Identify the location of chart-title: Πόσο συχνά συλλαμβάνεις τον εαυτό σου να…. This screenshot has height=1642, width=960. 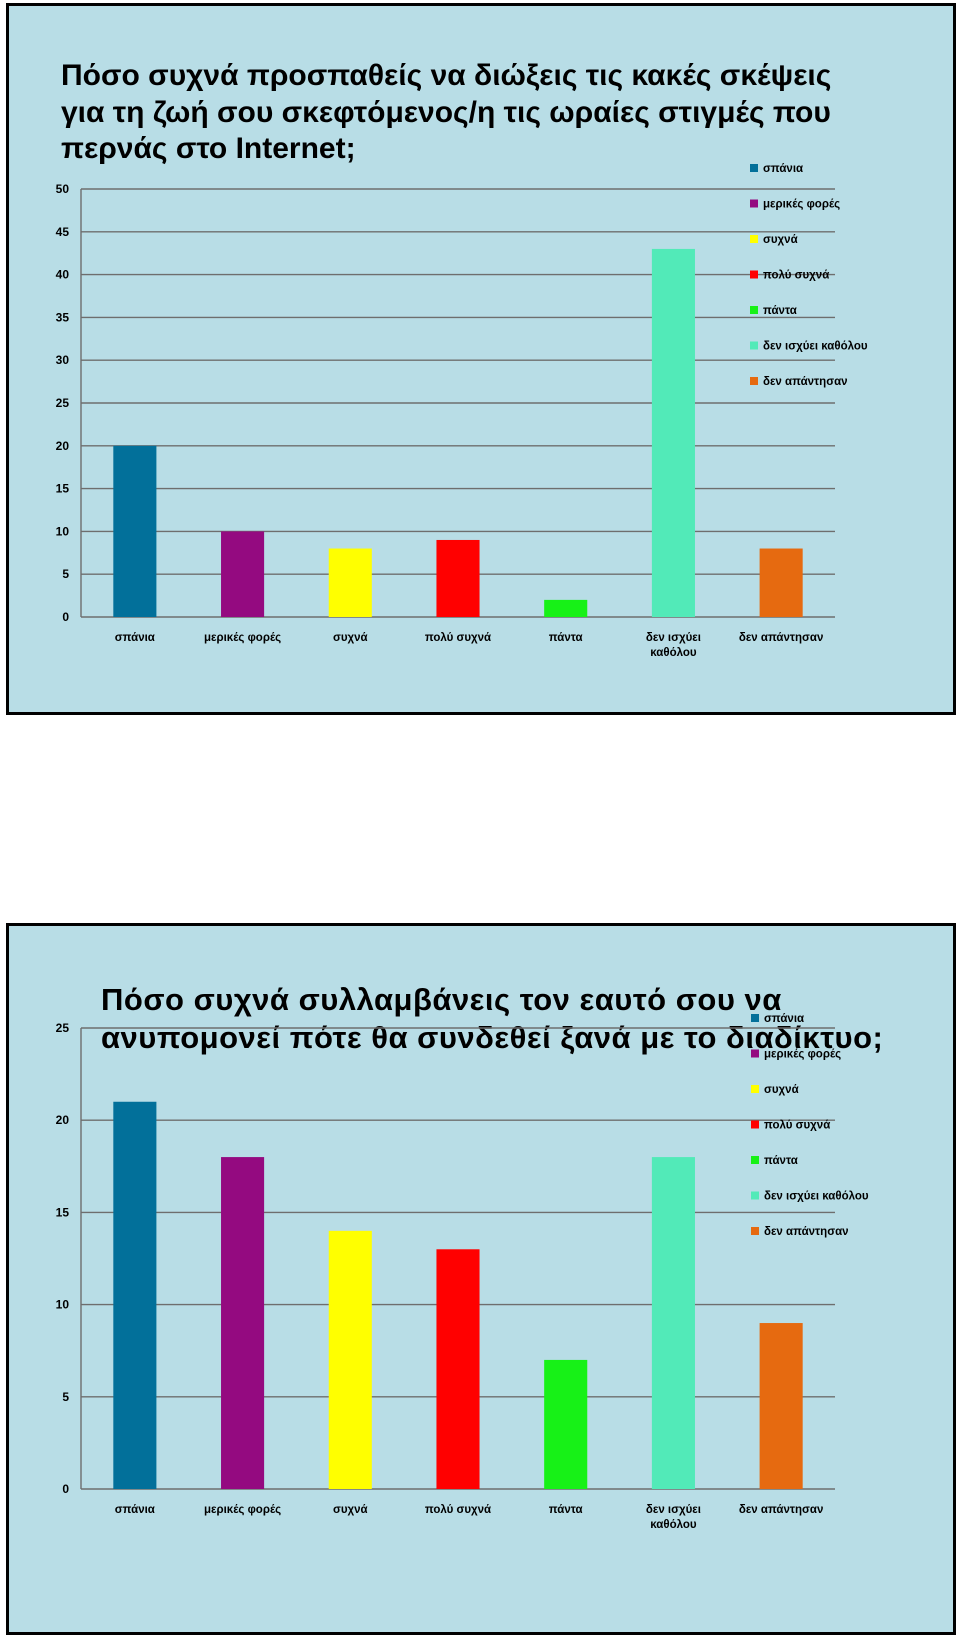
(492, 1018).